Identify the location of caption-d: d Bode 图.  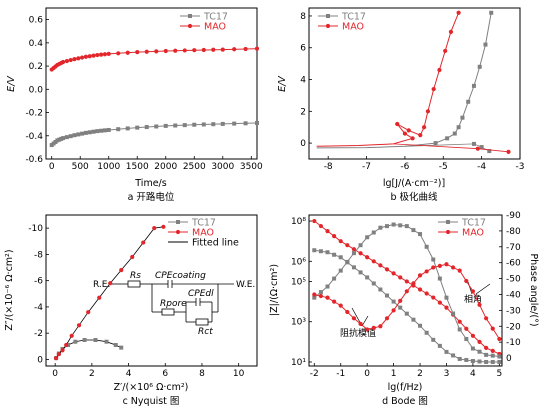
(405, 401).